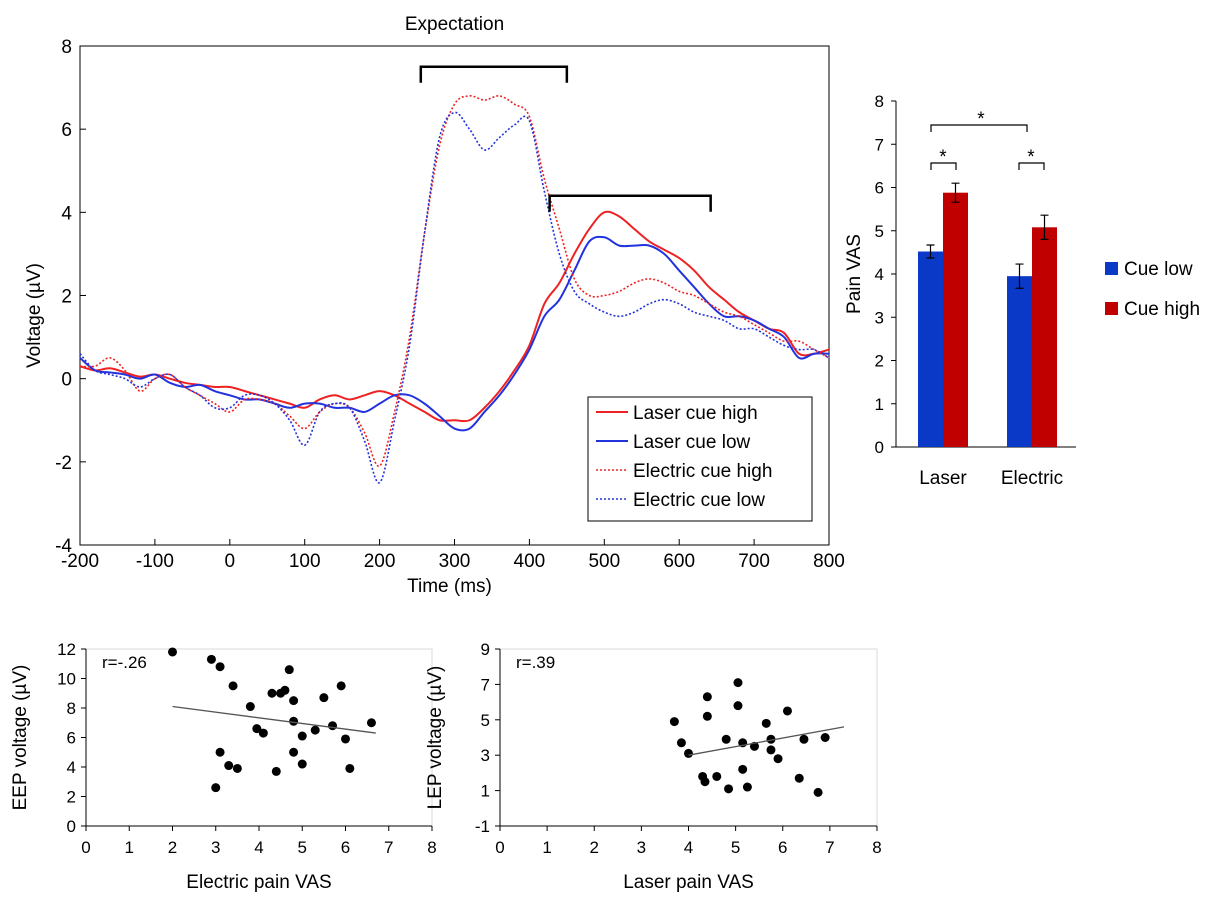  I want to click on erp-x-axis-label: Time (ms), so click(449, 586).